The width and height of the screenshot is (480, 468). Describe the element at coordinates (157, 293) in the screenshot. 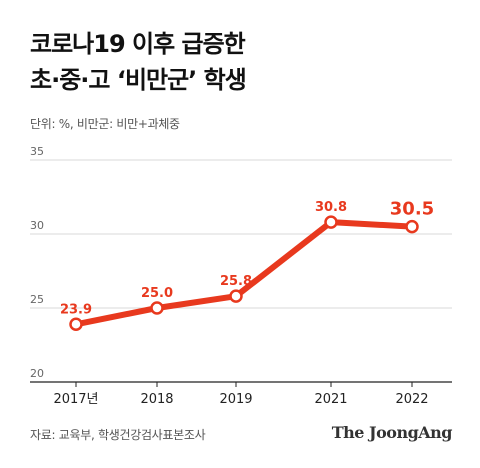

I see `data-label-1: 25.0` at that location.